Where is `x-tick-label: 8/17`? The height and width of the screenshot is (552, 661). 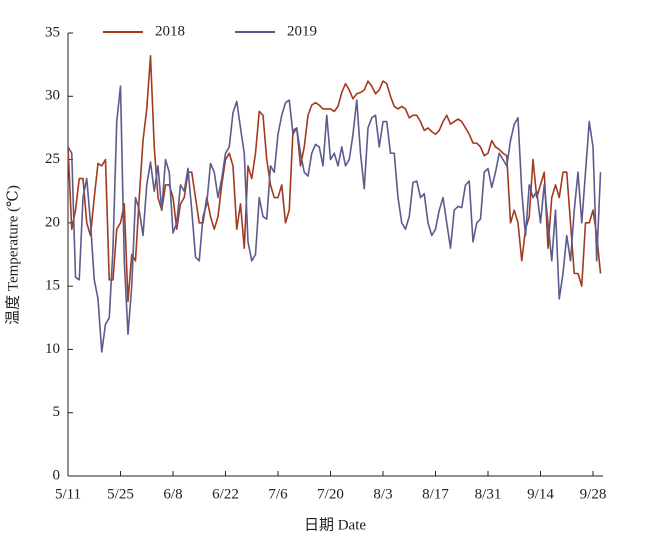 x-tick-label: 8/17 is located at coordinates (435, 494).